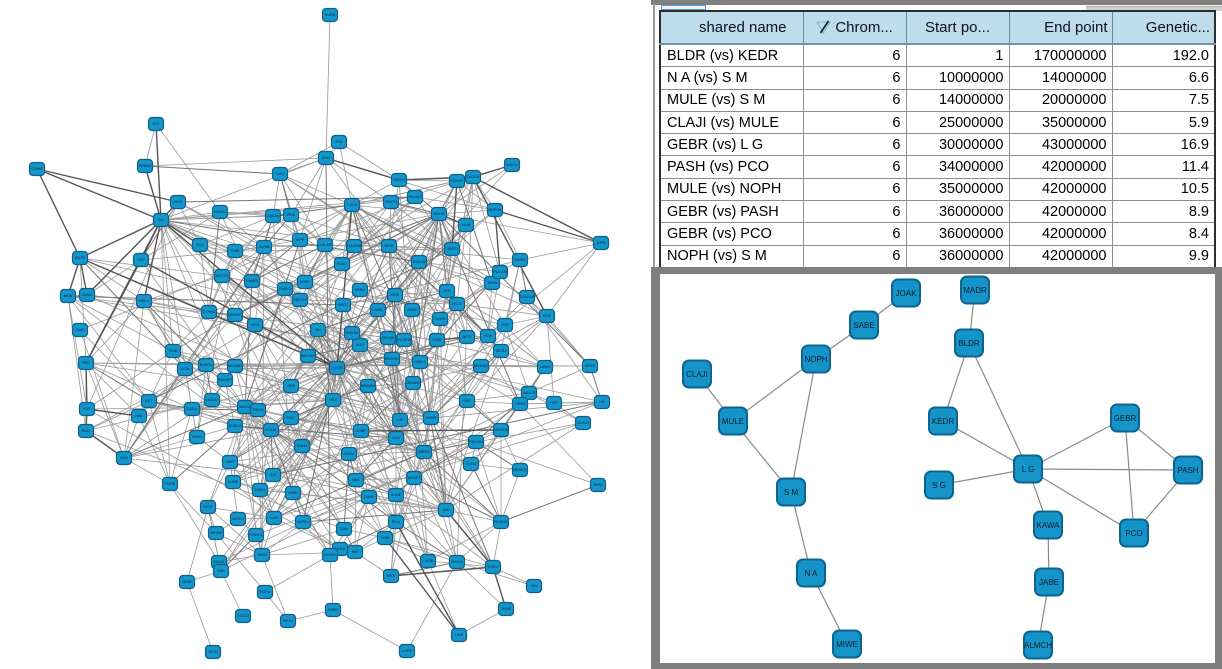 Image resolution: width=1222 pixels, height=669 pixels. Describe the element at coordinates (424, 452) in the screenshot. I see `svg-text: MESU` at that location.